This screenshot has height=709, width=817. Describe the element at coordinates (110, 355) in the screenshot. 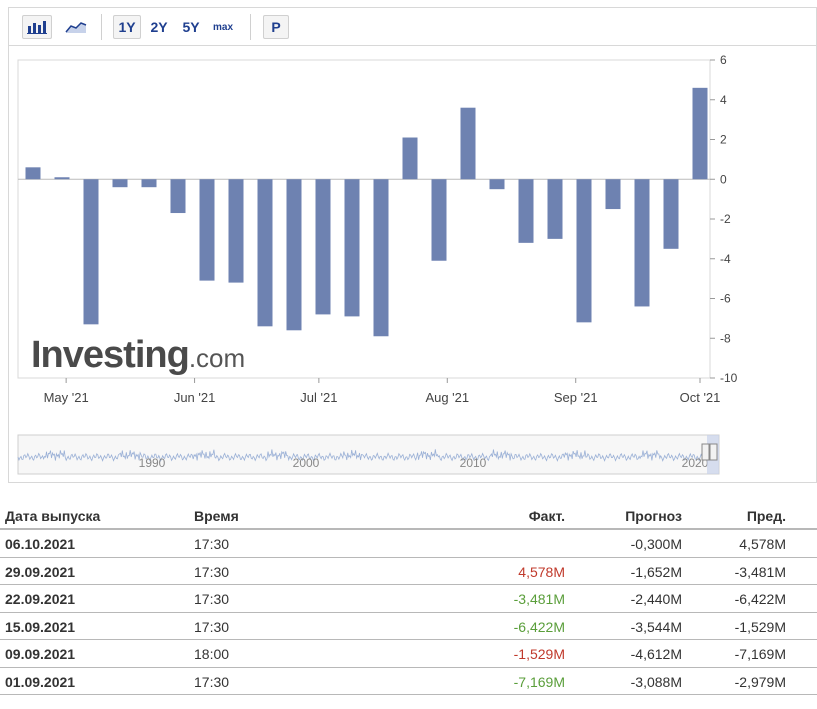

I see `logo-main: Investing` at that location.